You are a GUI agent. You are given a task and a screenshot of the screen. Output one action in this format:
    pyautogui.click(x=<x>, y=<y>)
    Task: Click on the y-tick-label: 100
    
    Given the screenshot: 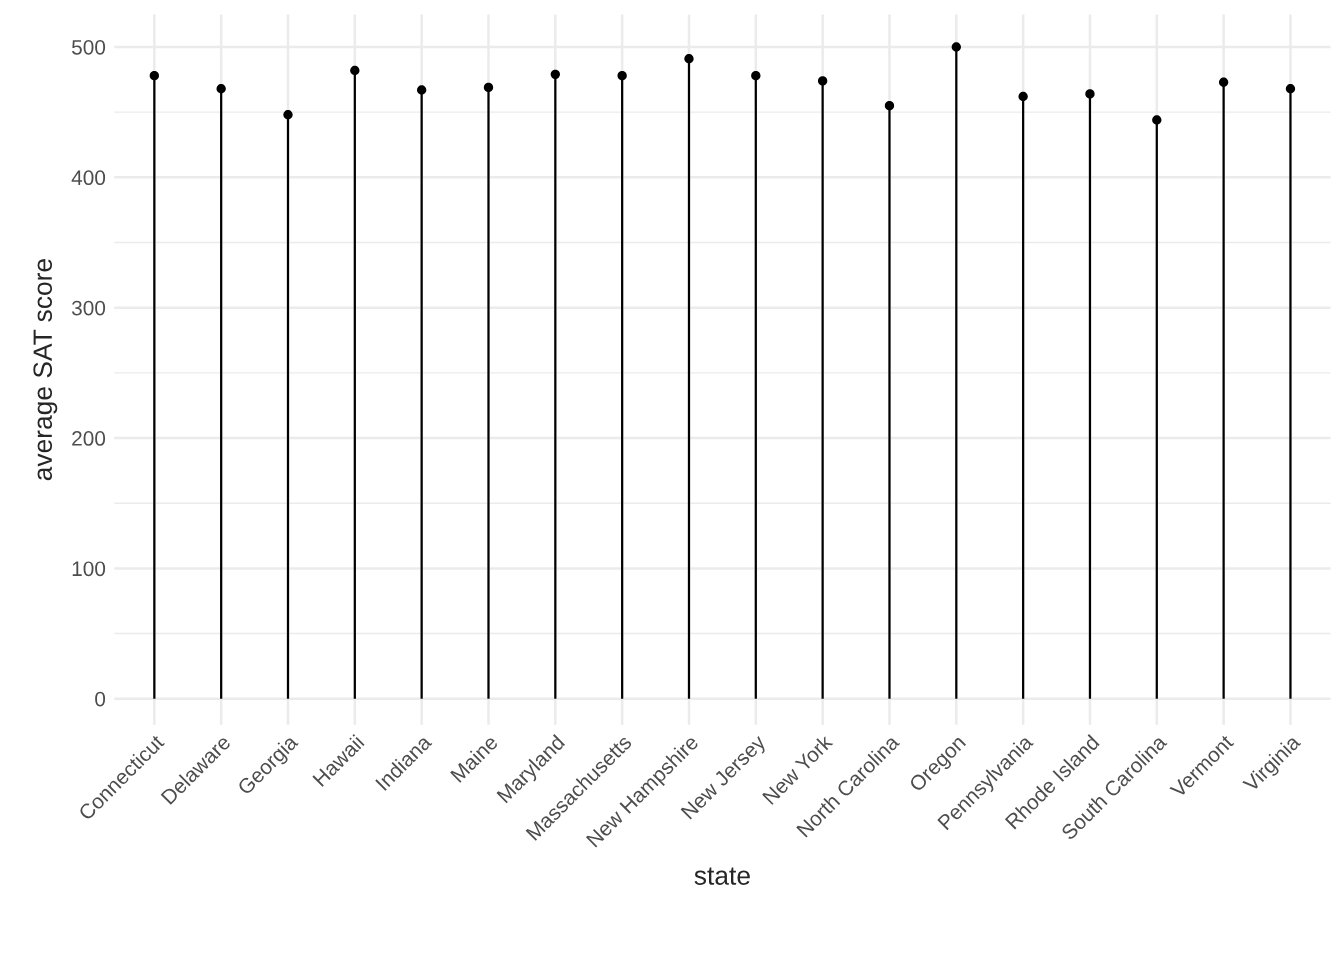 What is the action you would take?
    pyautogui.click(x=89, y=569)
    